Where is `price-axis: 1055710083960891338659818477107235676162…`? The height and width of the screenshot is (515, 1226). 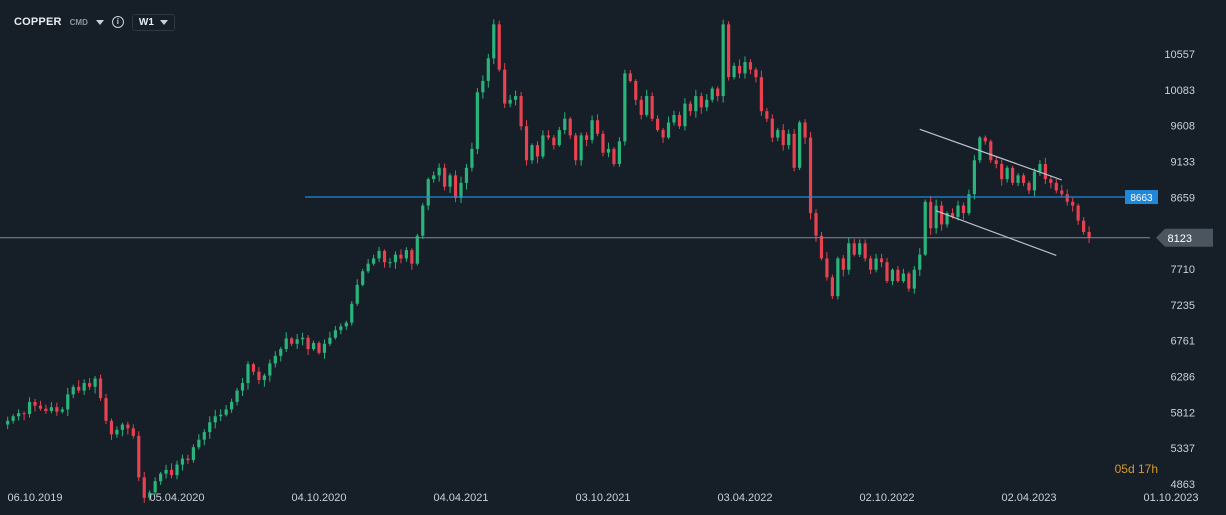
price-axis: 1055710083960891338659818477107235676162… is located at coordinates (1169, 270).